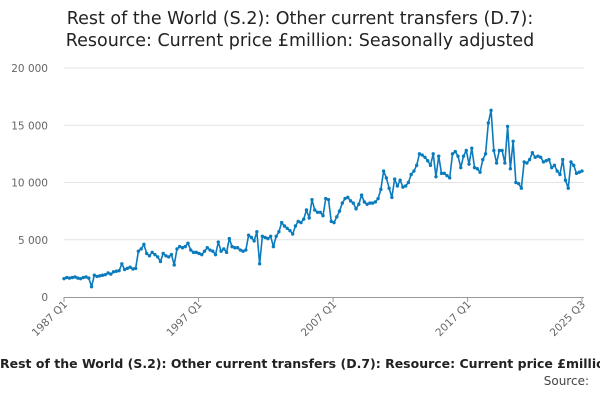 The height and width of the screenshot is (400, 600). What do you see at coordinates (184, 319) in the screenshot?
I see `x-tick-label: 1997 Q1` at bounding box center [184, 319].